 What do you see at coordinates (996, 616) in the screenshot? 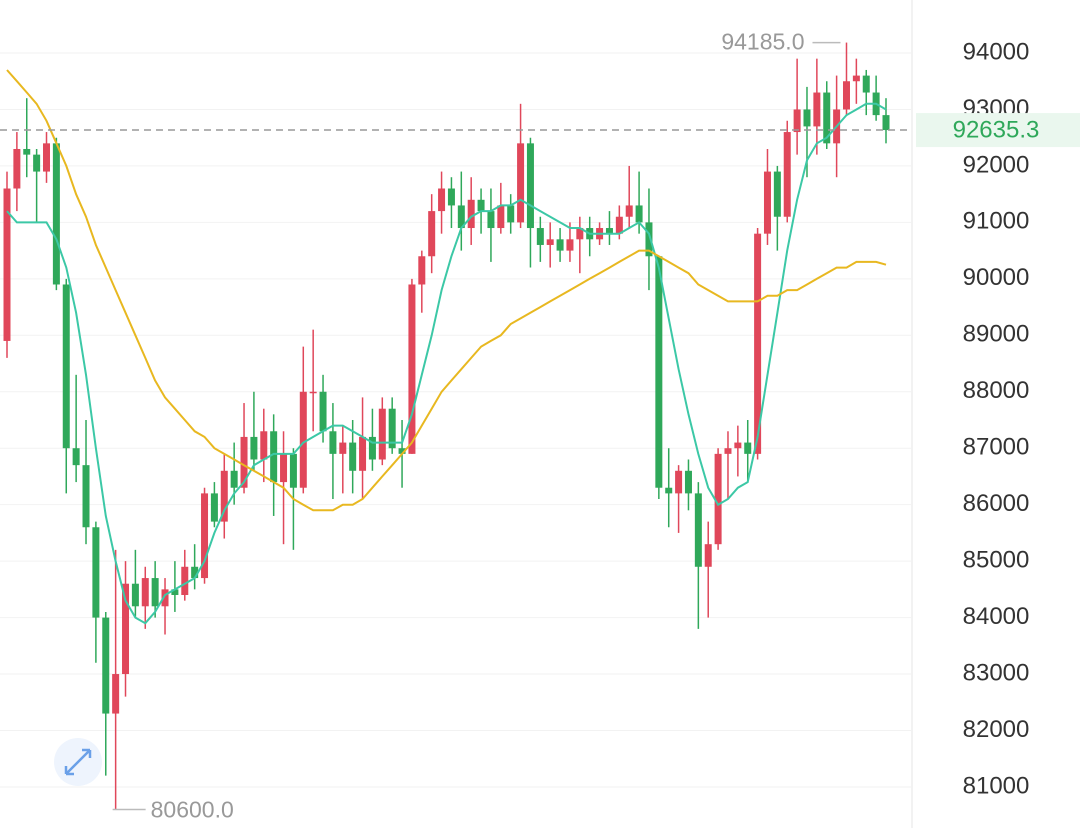
I see `y-tick-label: 84000` at bounding box center [996, 616].